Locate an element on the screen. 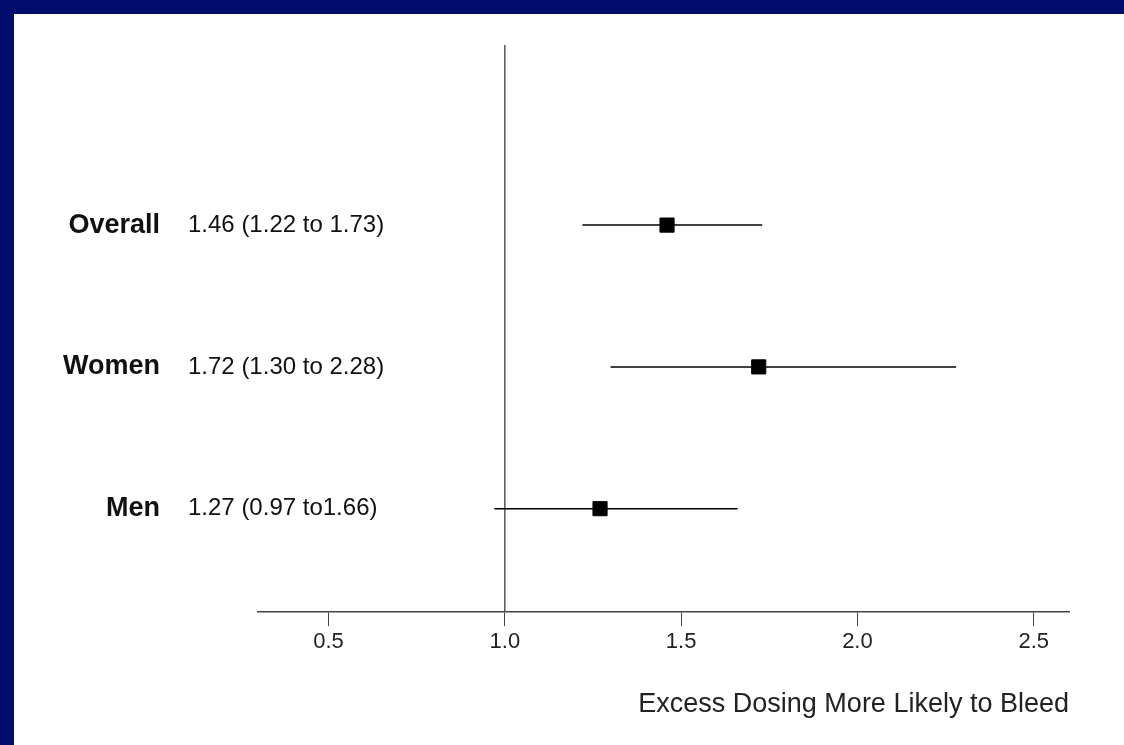  annotation: 1.72 (1.30 to 2.28) is located at coordinates (286, 365).